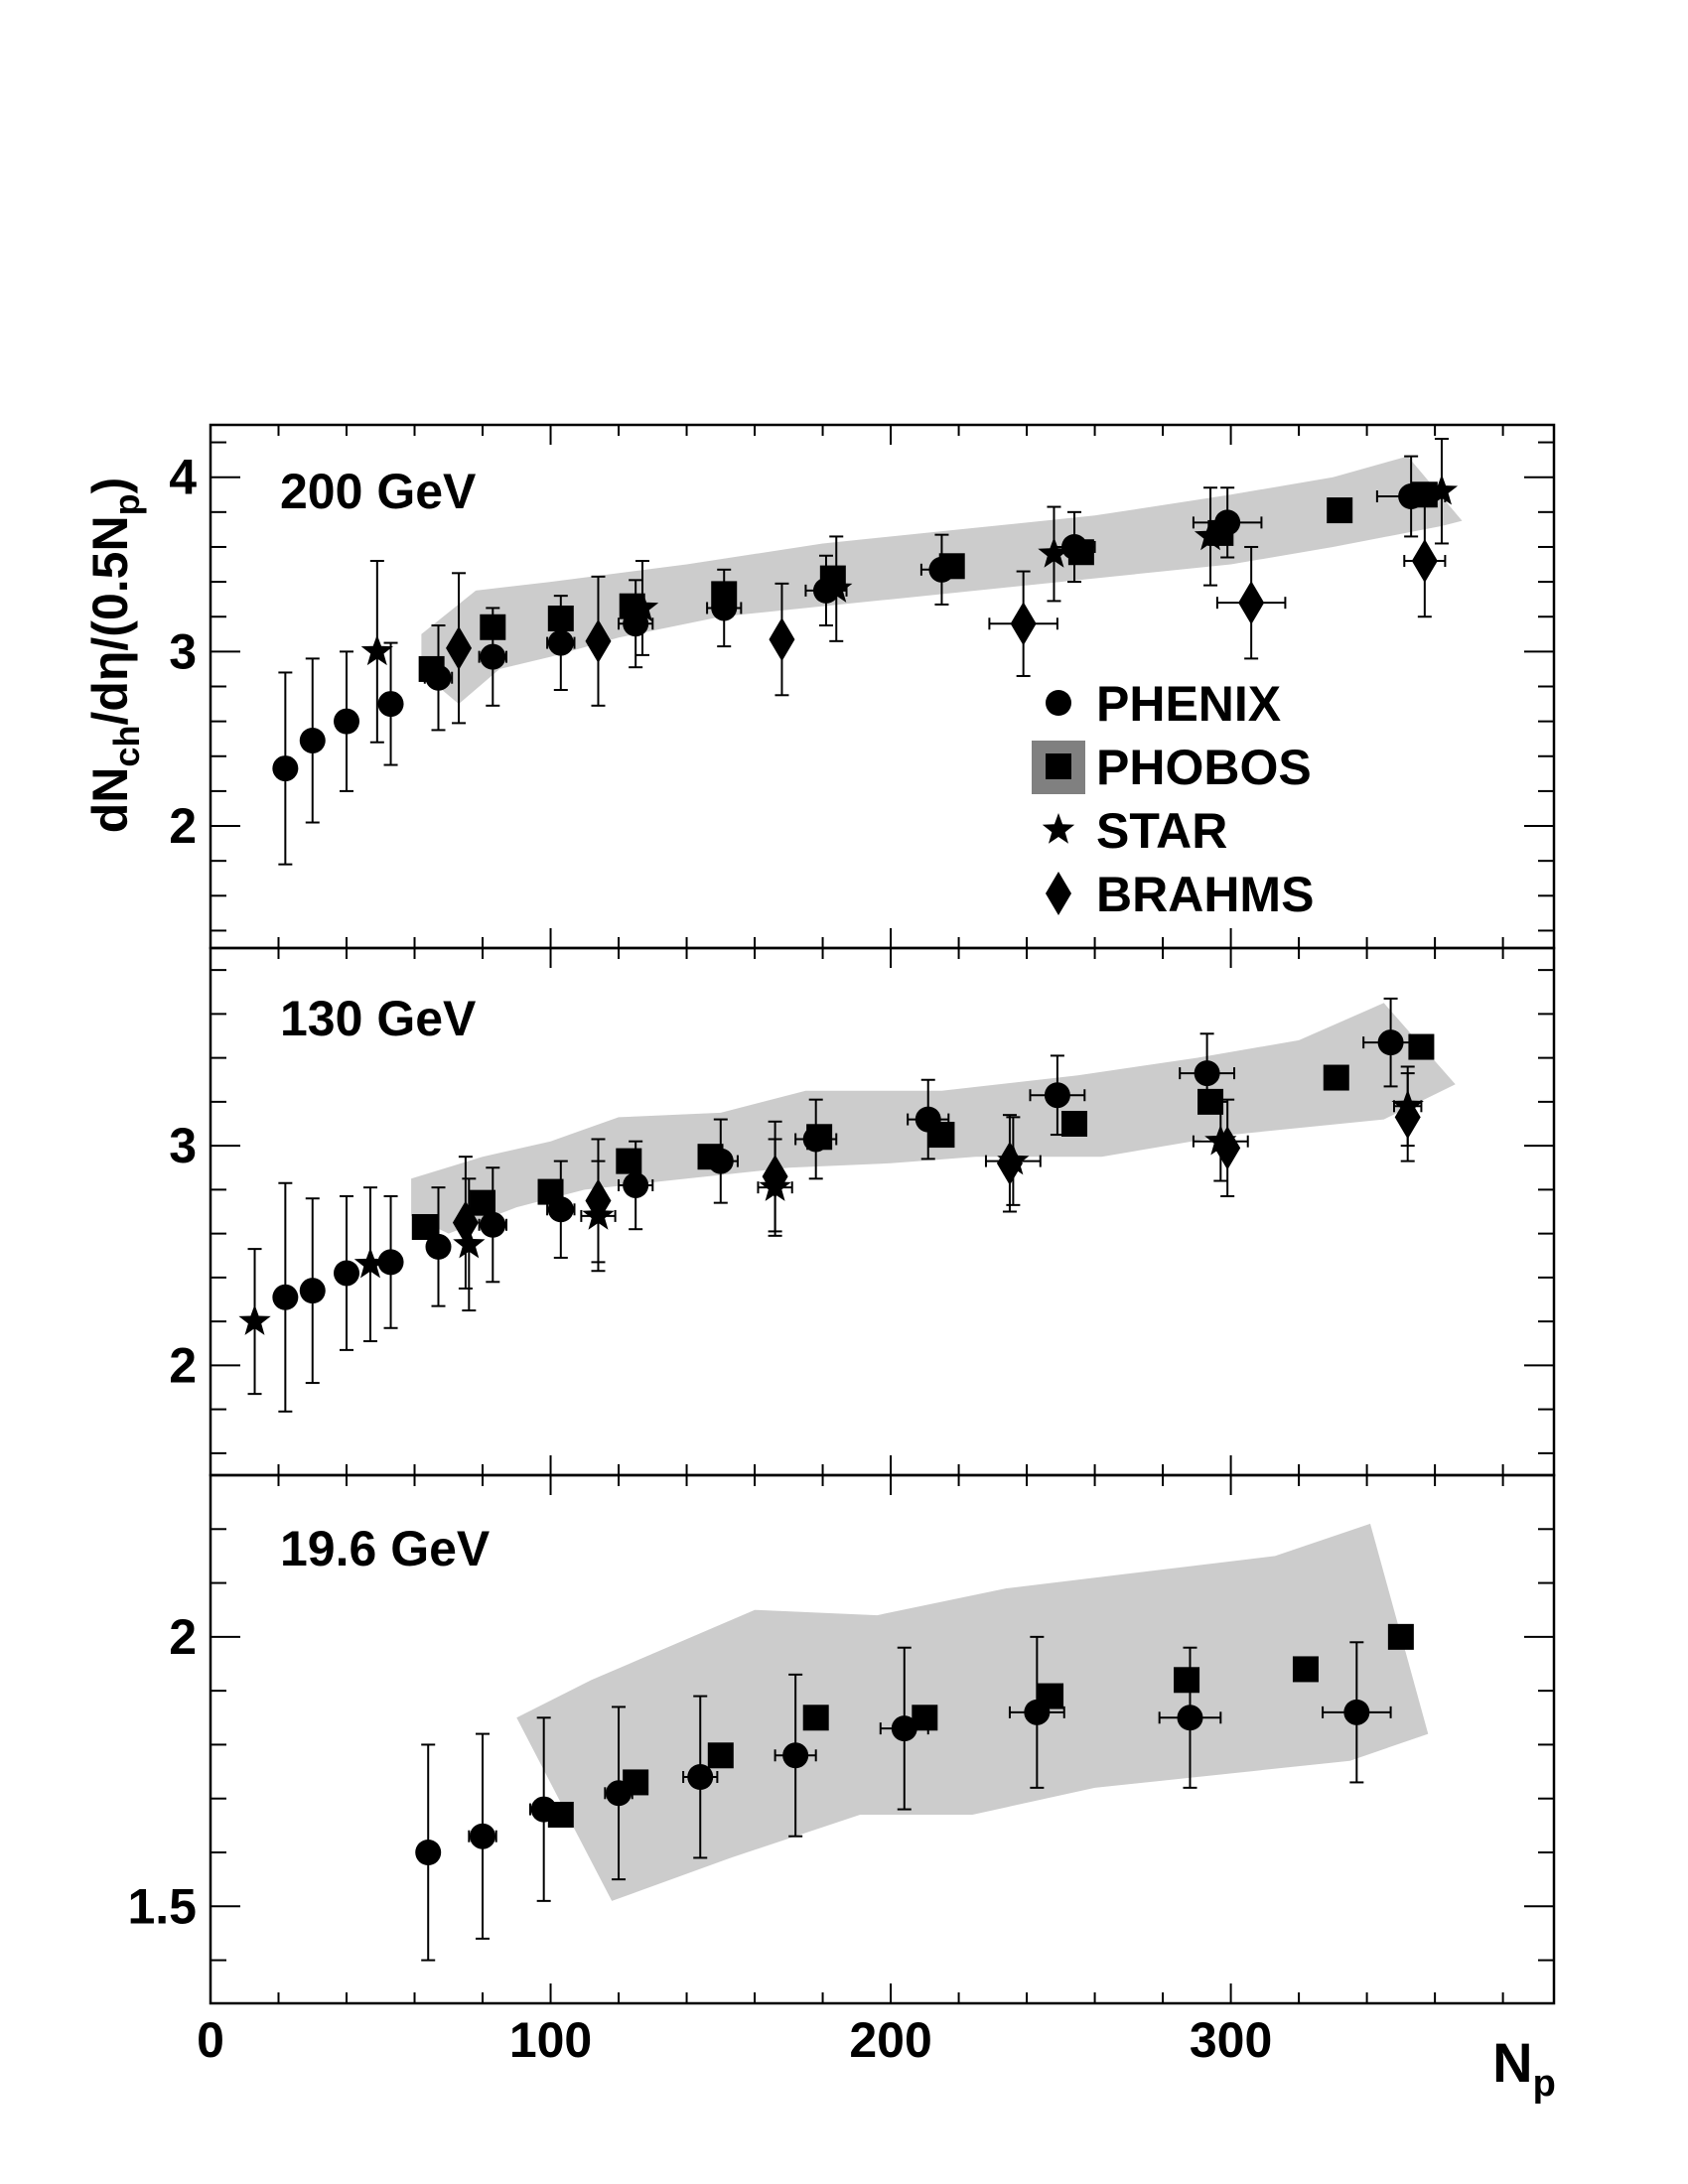 The height and width of the screenshot is (2184, 1688). I want to click on series-phobos, so click(923, 1136).